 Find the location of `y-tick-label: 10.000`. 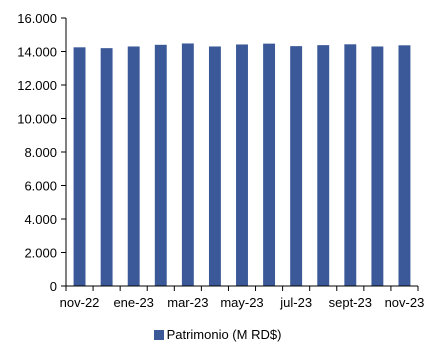

y-tick-label: 10.000 is located at coordinates (37, 119).